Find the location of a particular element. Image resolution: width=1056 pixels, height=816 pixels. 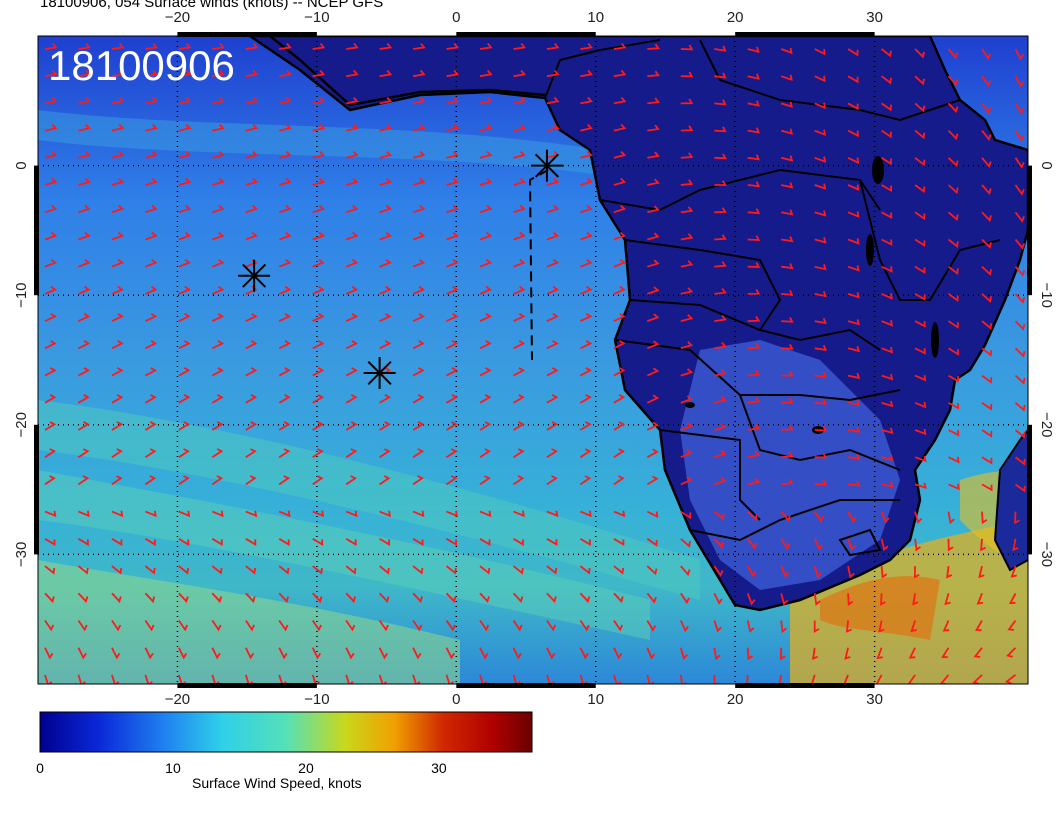

madagascar-landmass is located at coordinates (1010, 500).